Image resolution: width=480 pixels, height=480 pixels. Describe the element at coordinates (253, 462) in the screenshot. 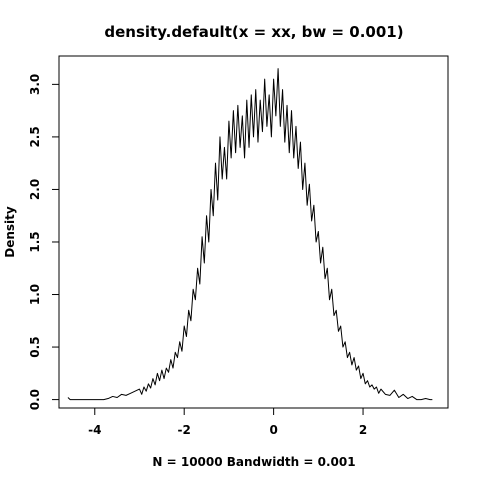

I see `x-axis-label: N = 10000 Bandwidth = 0.001` at that location.